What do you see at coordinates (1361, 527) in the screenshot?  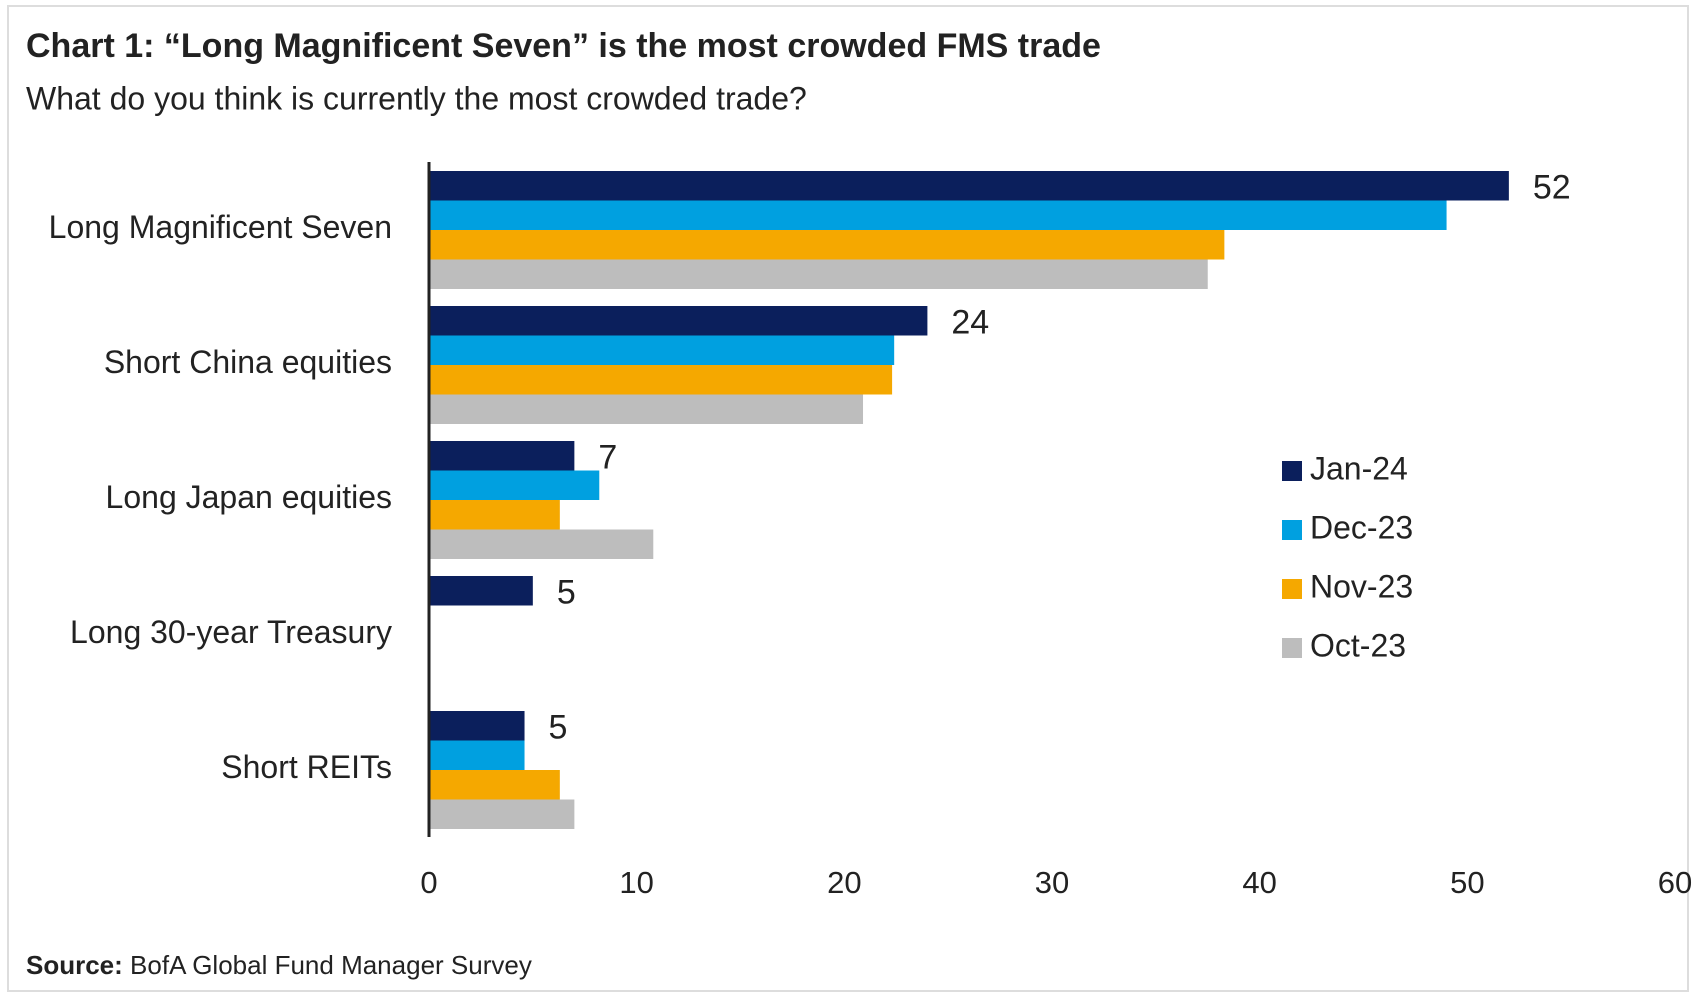 I see `legend-label: Dec-23` at bounding box center [1361, 527].